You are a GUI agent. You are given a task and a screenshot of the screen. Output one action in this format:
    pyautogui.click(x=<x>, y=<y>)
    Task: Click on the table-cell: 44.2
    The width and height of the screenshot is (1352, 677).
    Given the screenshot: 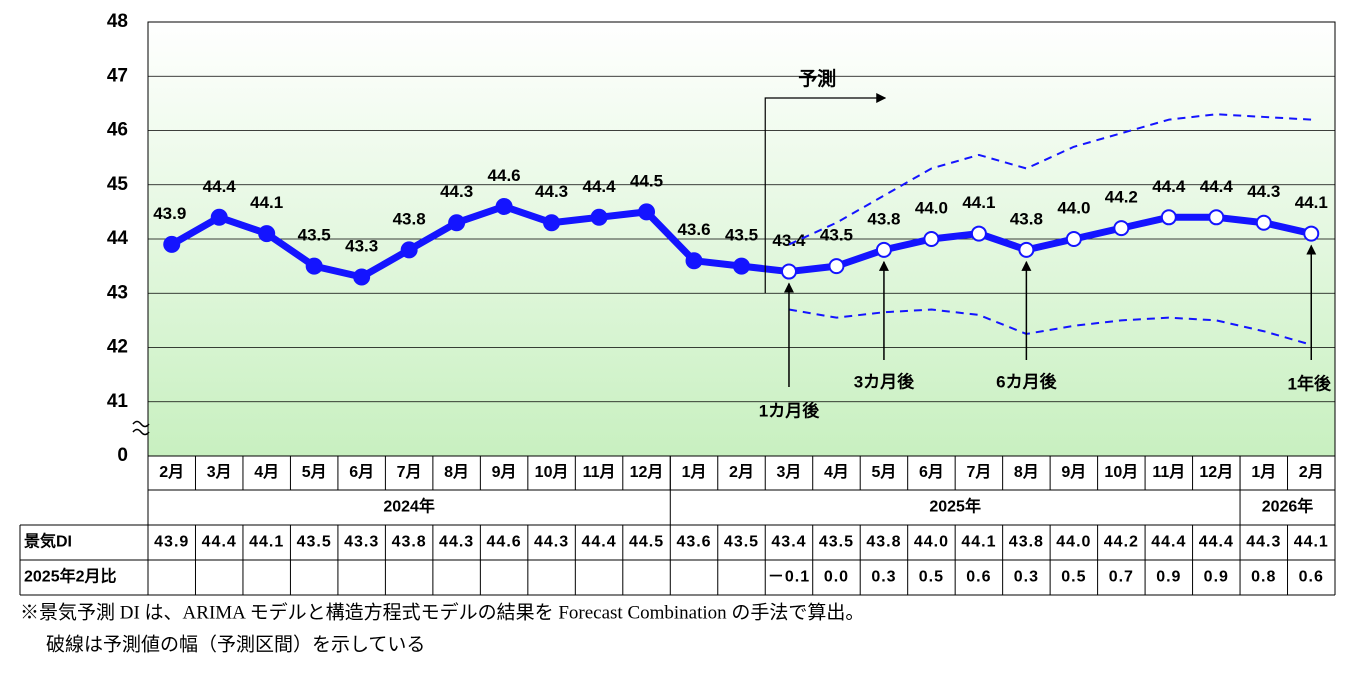 What is the action you would take?
    pyautogui.click(x=1121, y=542)
    